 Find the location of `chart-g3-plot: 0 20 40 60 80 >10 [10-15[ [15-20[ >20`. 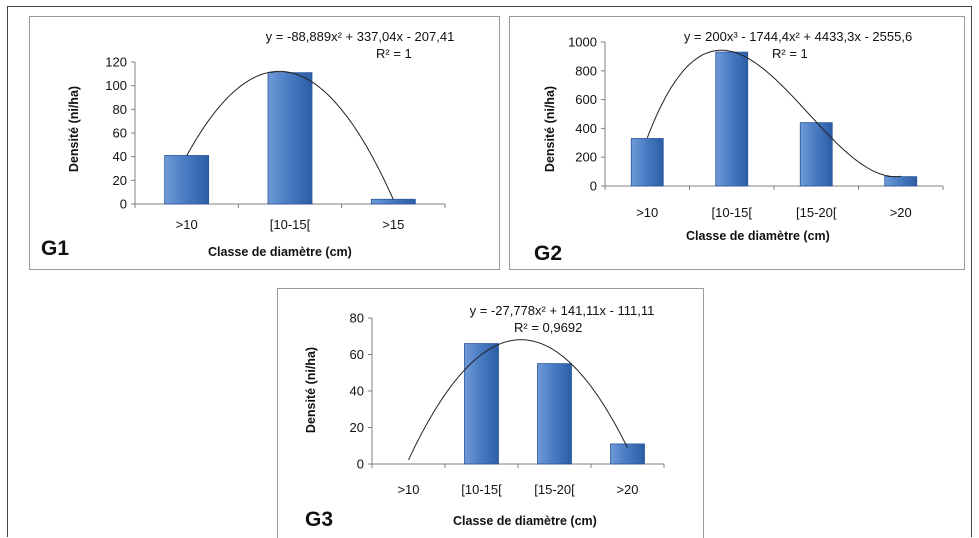

chart-g3-plot: 0 20 40 60 80 >10 [10-15[ [15-20[ >20 is located at coordinates (507, 404).